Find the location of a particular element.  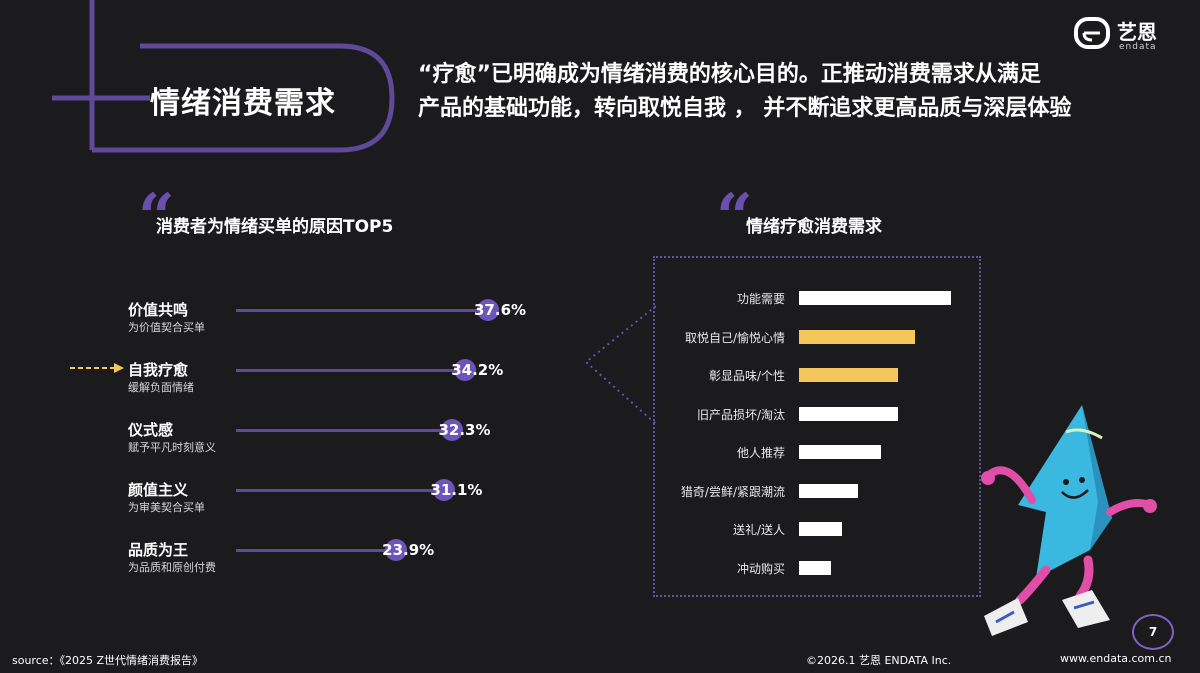

reason-value: 23.9% is located at coordinates (408, 550).